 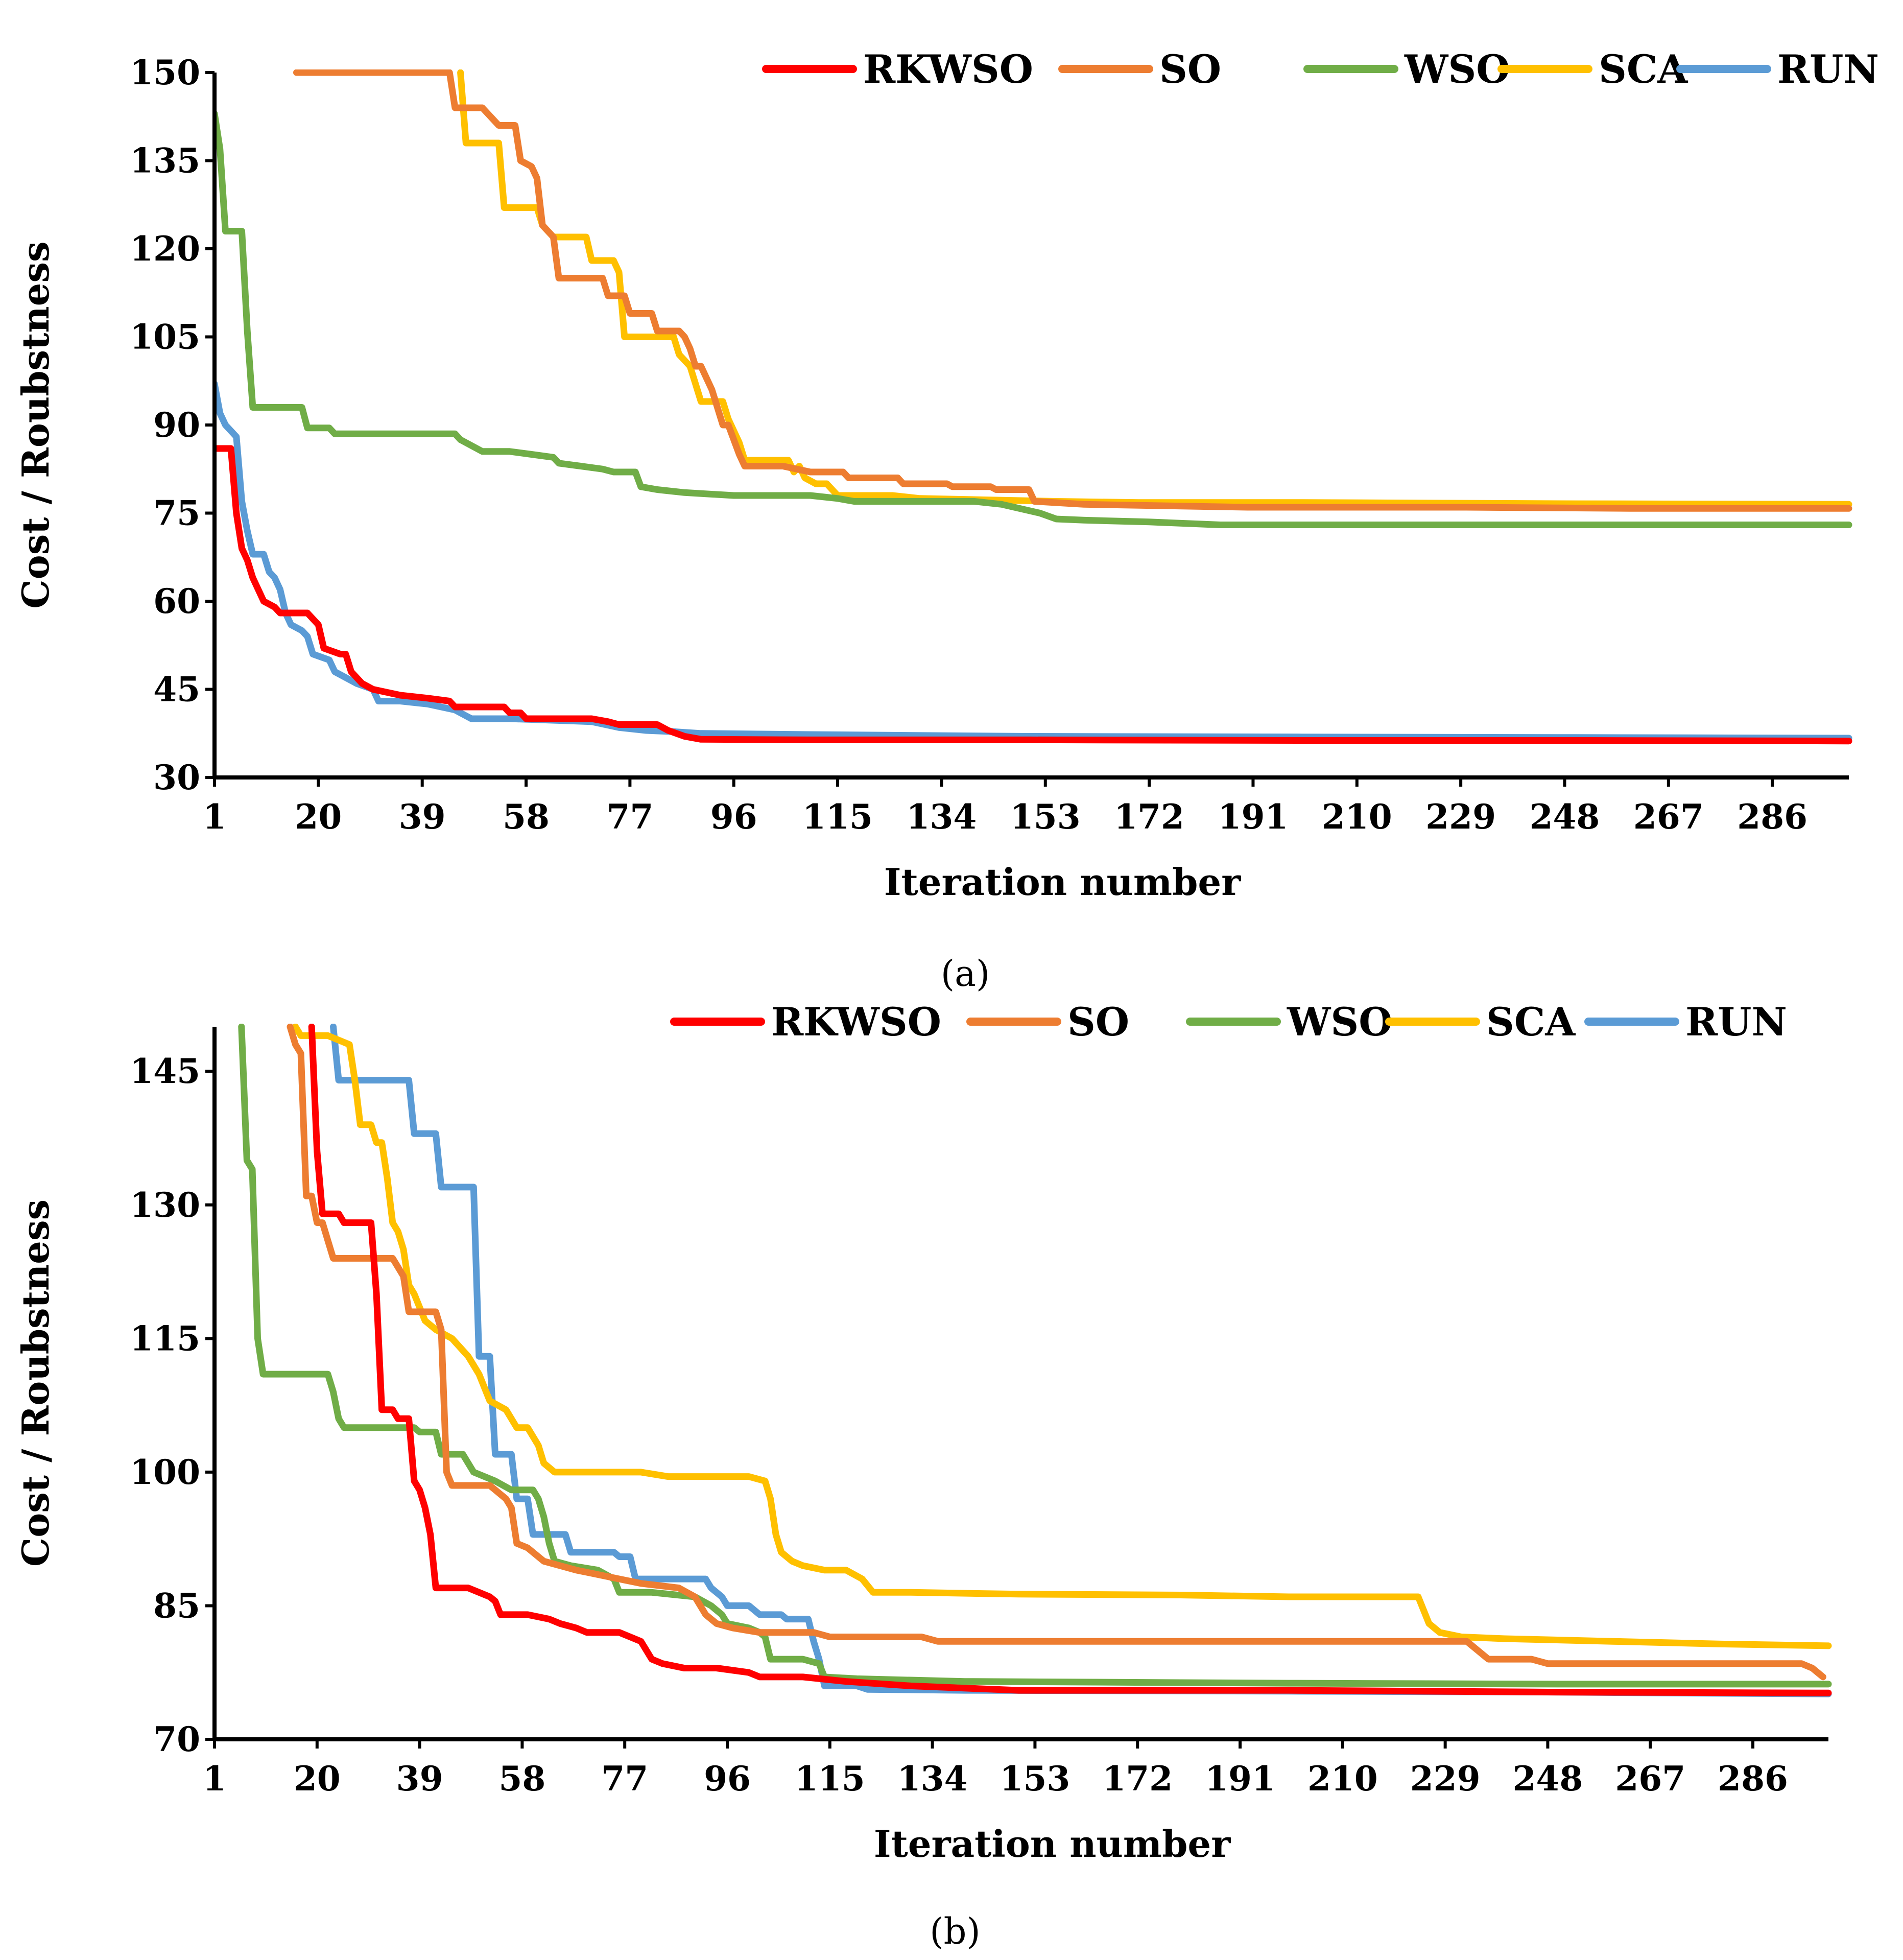 I want to click on y-tick-label: 130, so click(x=165, y=1205).